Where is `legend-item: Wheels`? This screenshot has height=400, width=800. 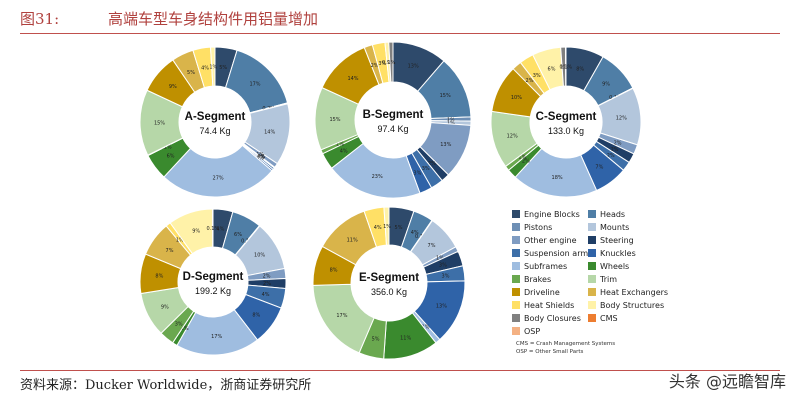
legend-item: Wheels is located at coordinates (608, 268).